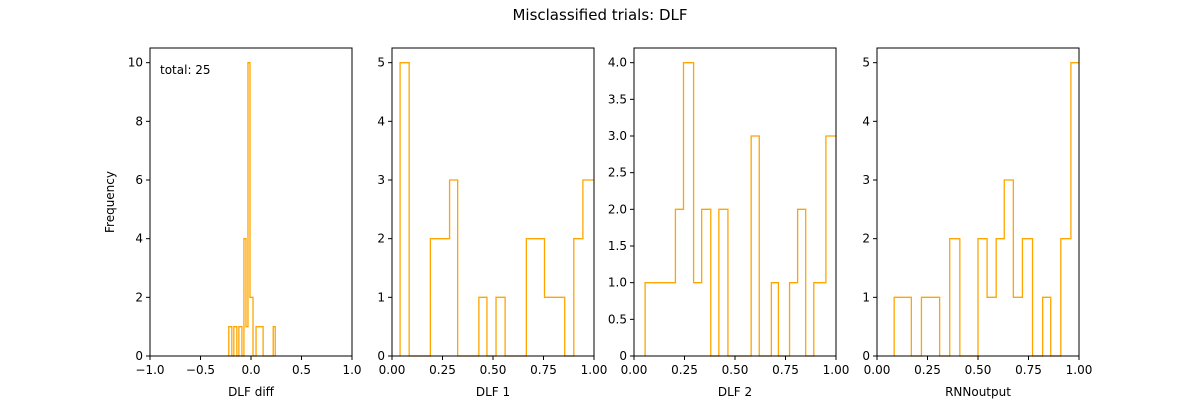 The width and height of the screenshot is (1200, 400). Describe the element at coordinates (617, 209) in the screenshot. I see `y-tick-label: 2.0` at that location.